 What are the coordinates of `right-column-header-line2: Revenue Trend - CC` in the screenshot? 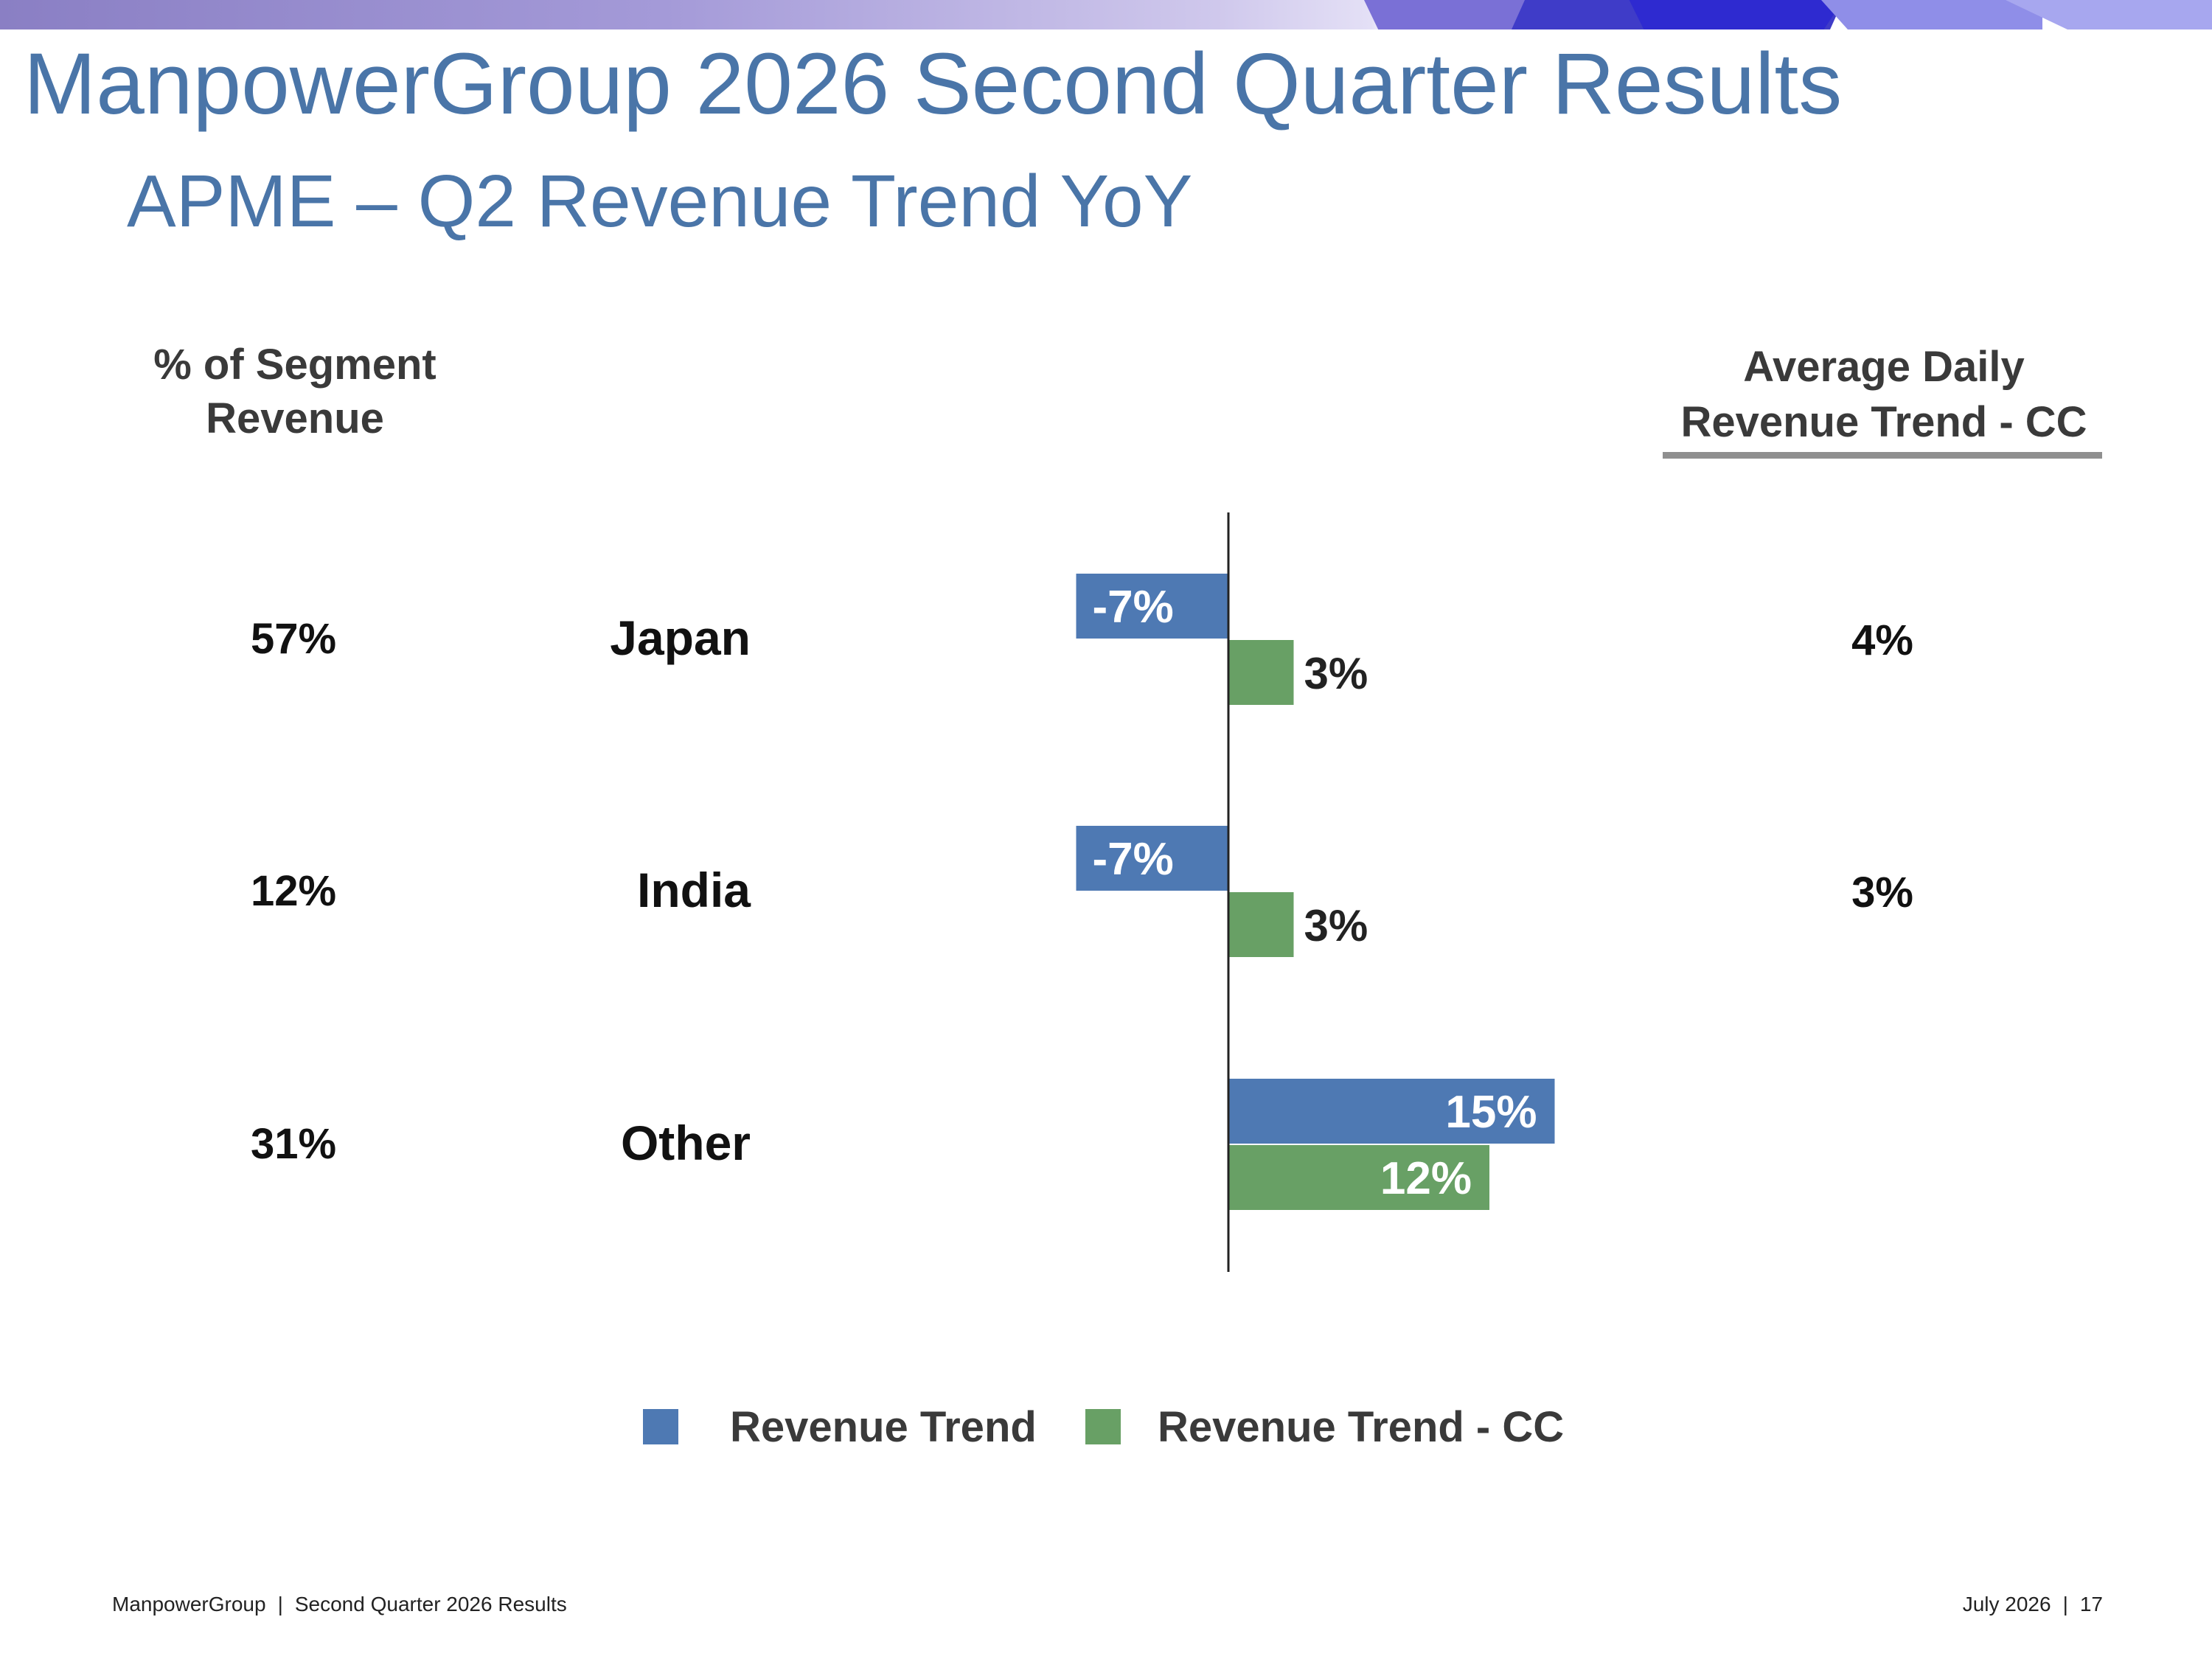 It's located at (1883, 422).